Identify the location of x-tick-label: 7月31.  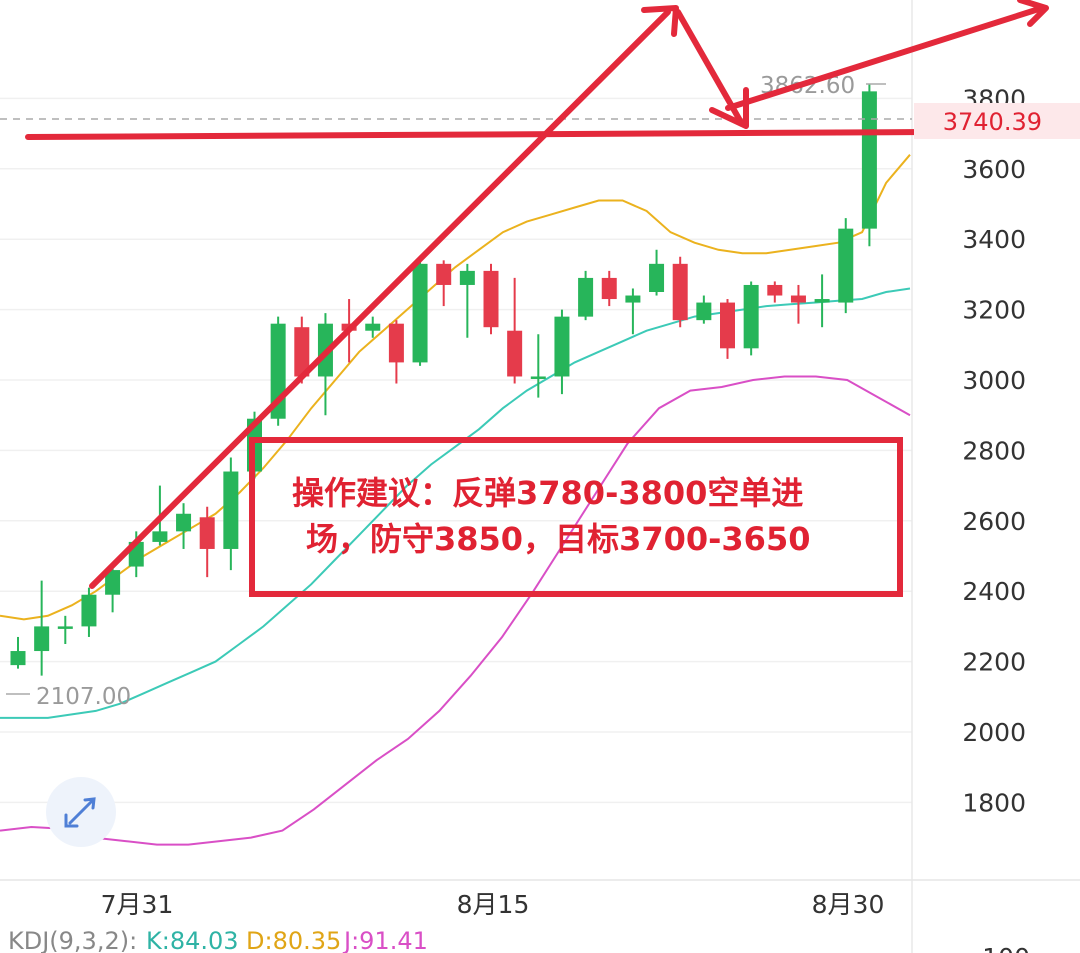
(137, 904).